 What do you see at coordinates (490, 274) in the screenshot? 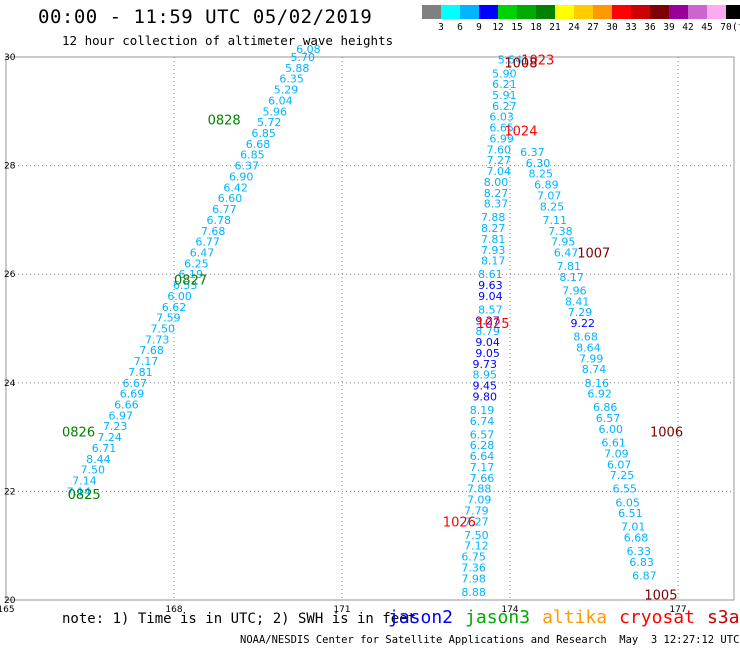
I see `wave-height-value: 8.61` at bounding box center [490, 274].